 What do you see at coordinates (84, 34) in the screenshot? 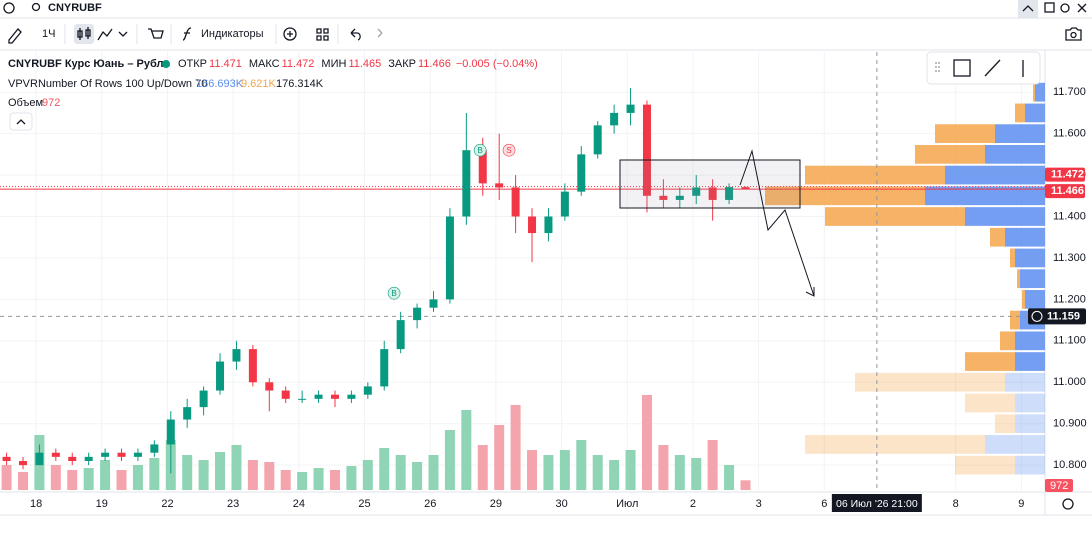
I see `candle-type-button` at bounding box center [84, 34].